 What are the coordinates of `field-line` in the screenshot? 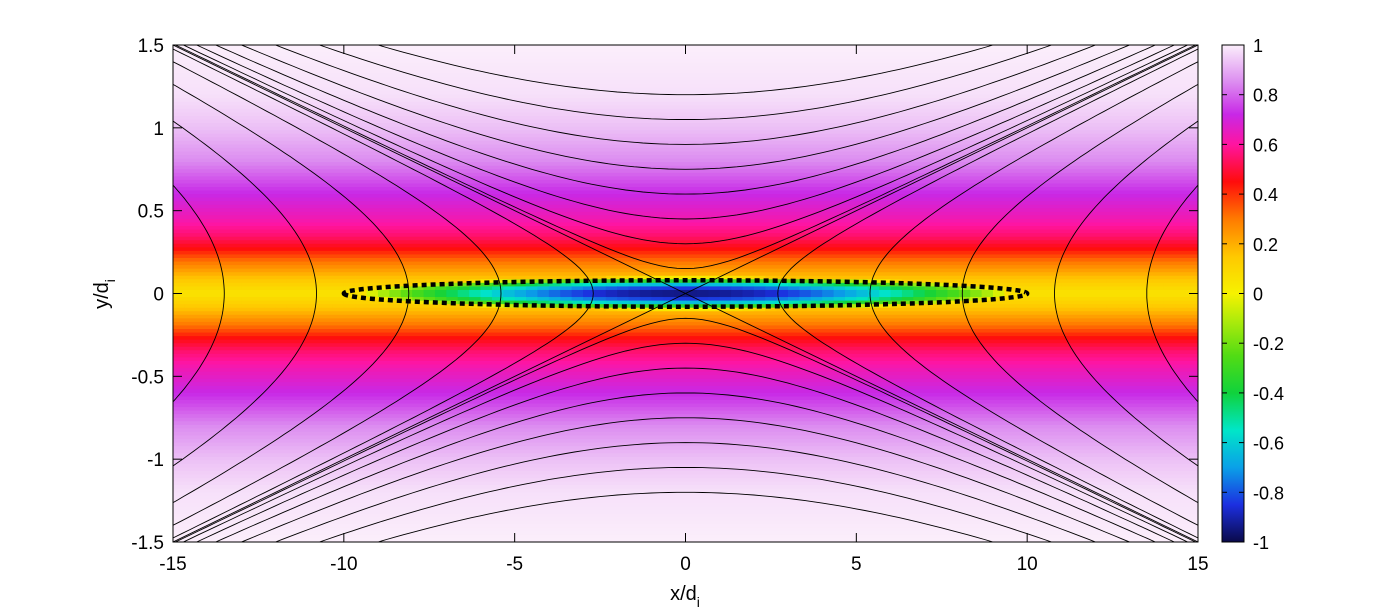 It's located at (685, 492).